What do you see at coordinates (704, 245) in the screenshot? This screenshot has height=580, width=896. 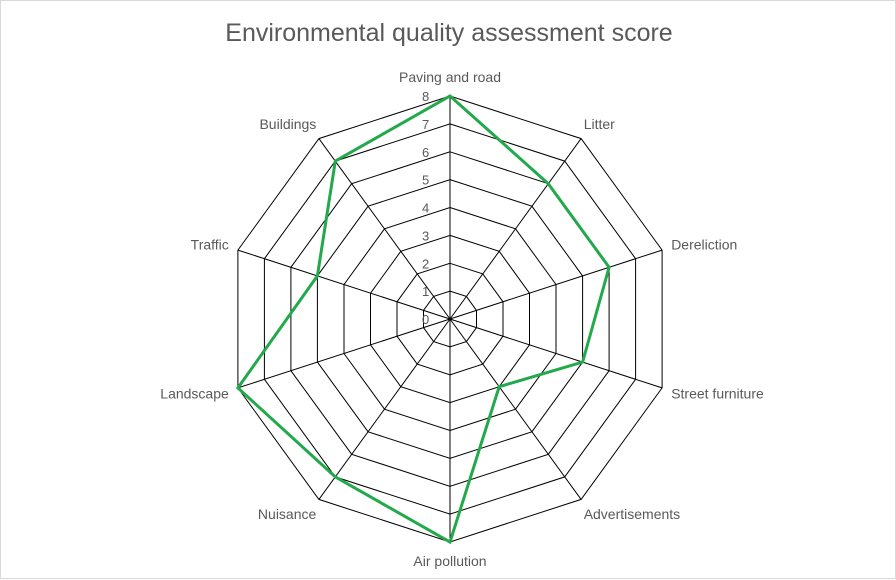 I see `category-label-dereliction: Dereliction` at bounding box center [704, 245].